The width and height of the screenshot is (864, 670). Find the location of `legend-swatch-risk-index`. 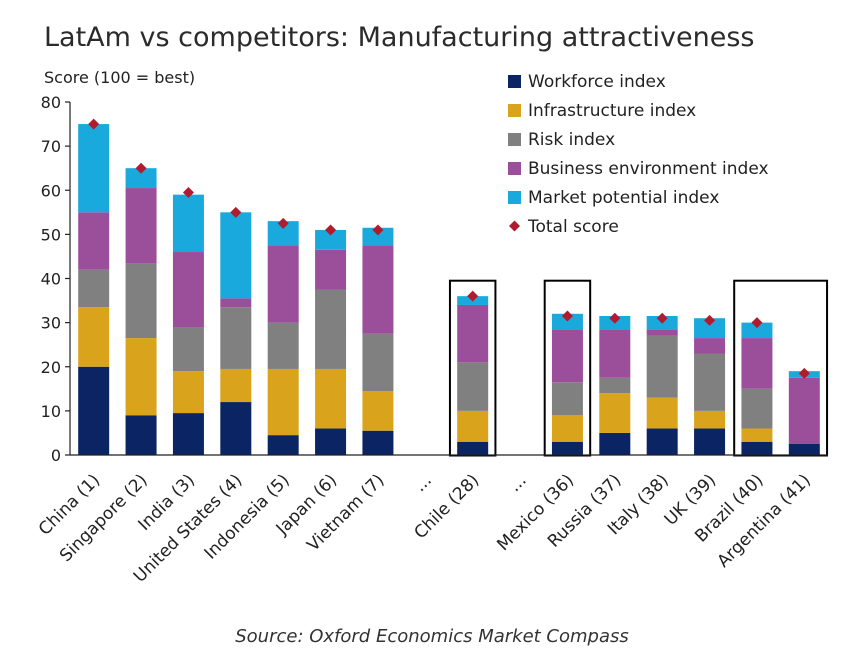

legend-swatch-risk-index is located at coordinates (514, 139).